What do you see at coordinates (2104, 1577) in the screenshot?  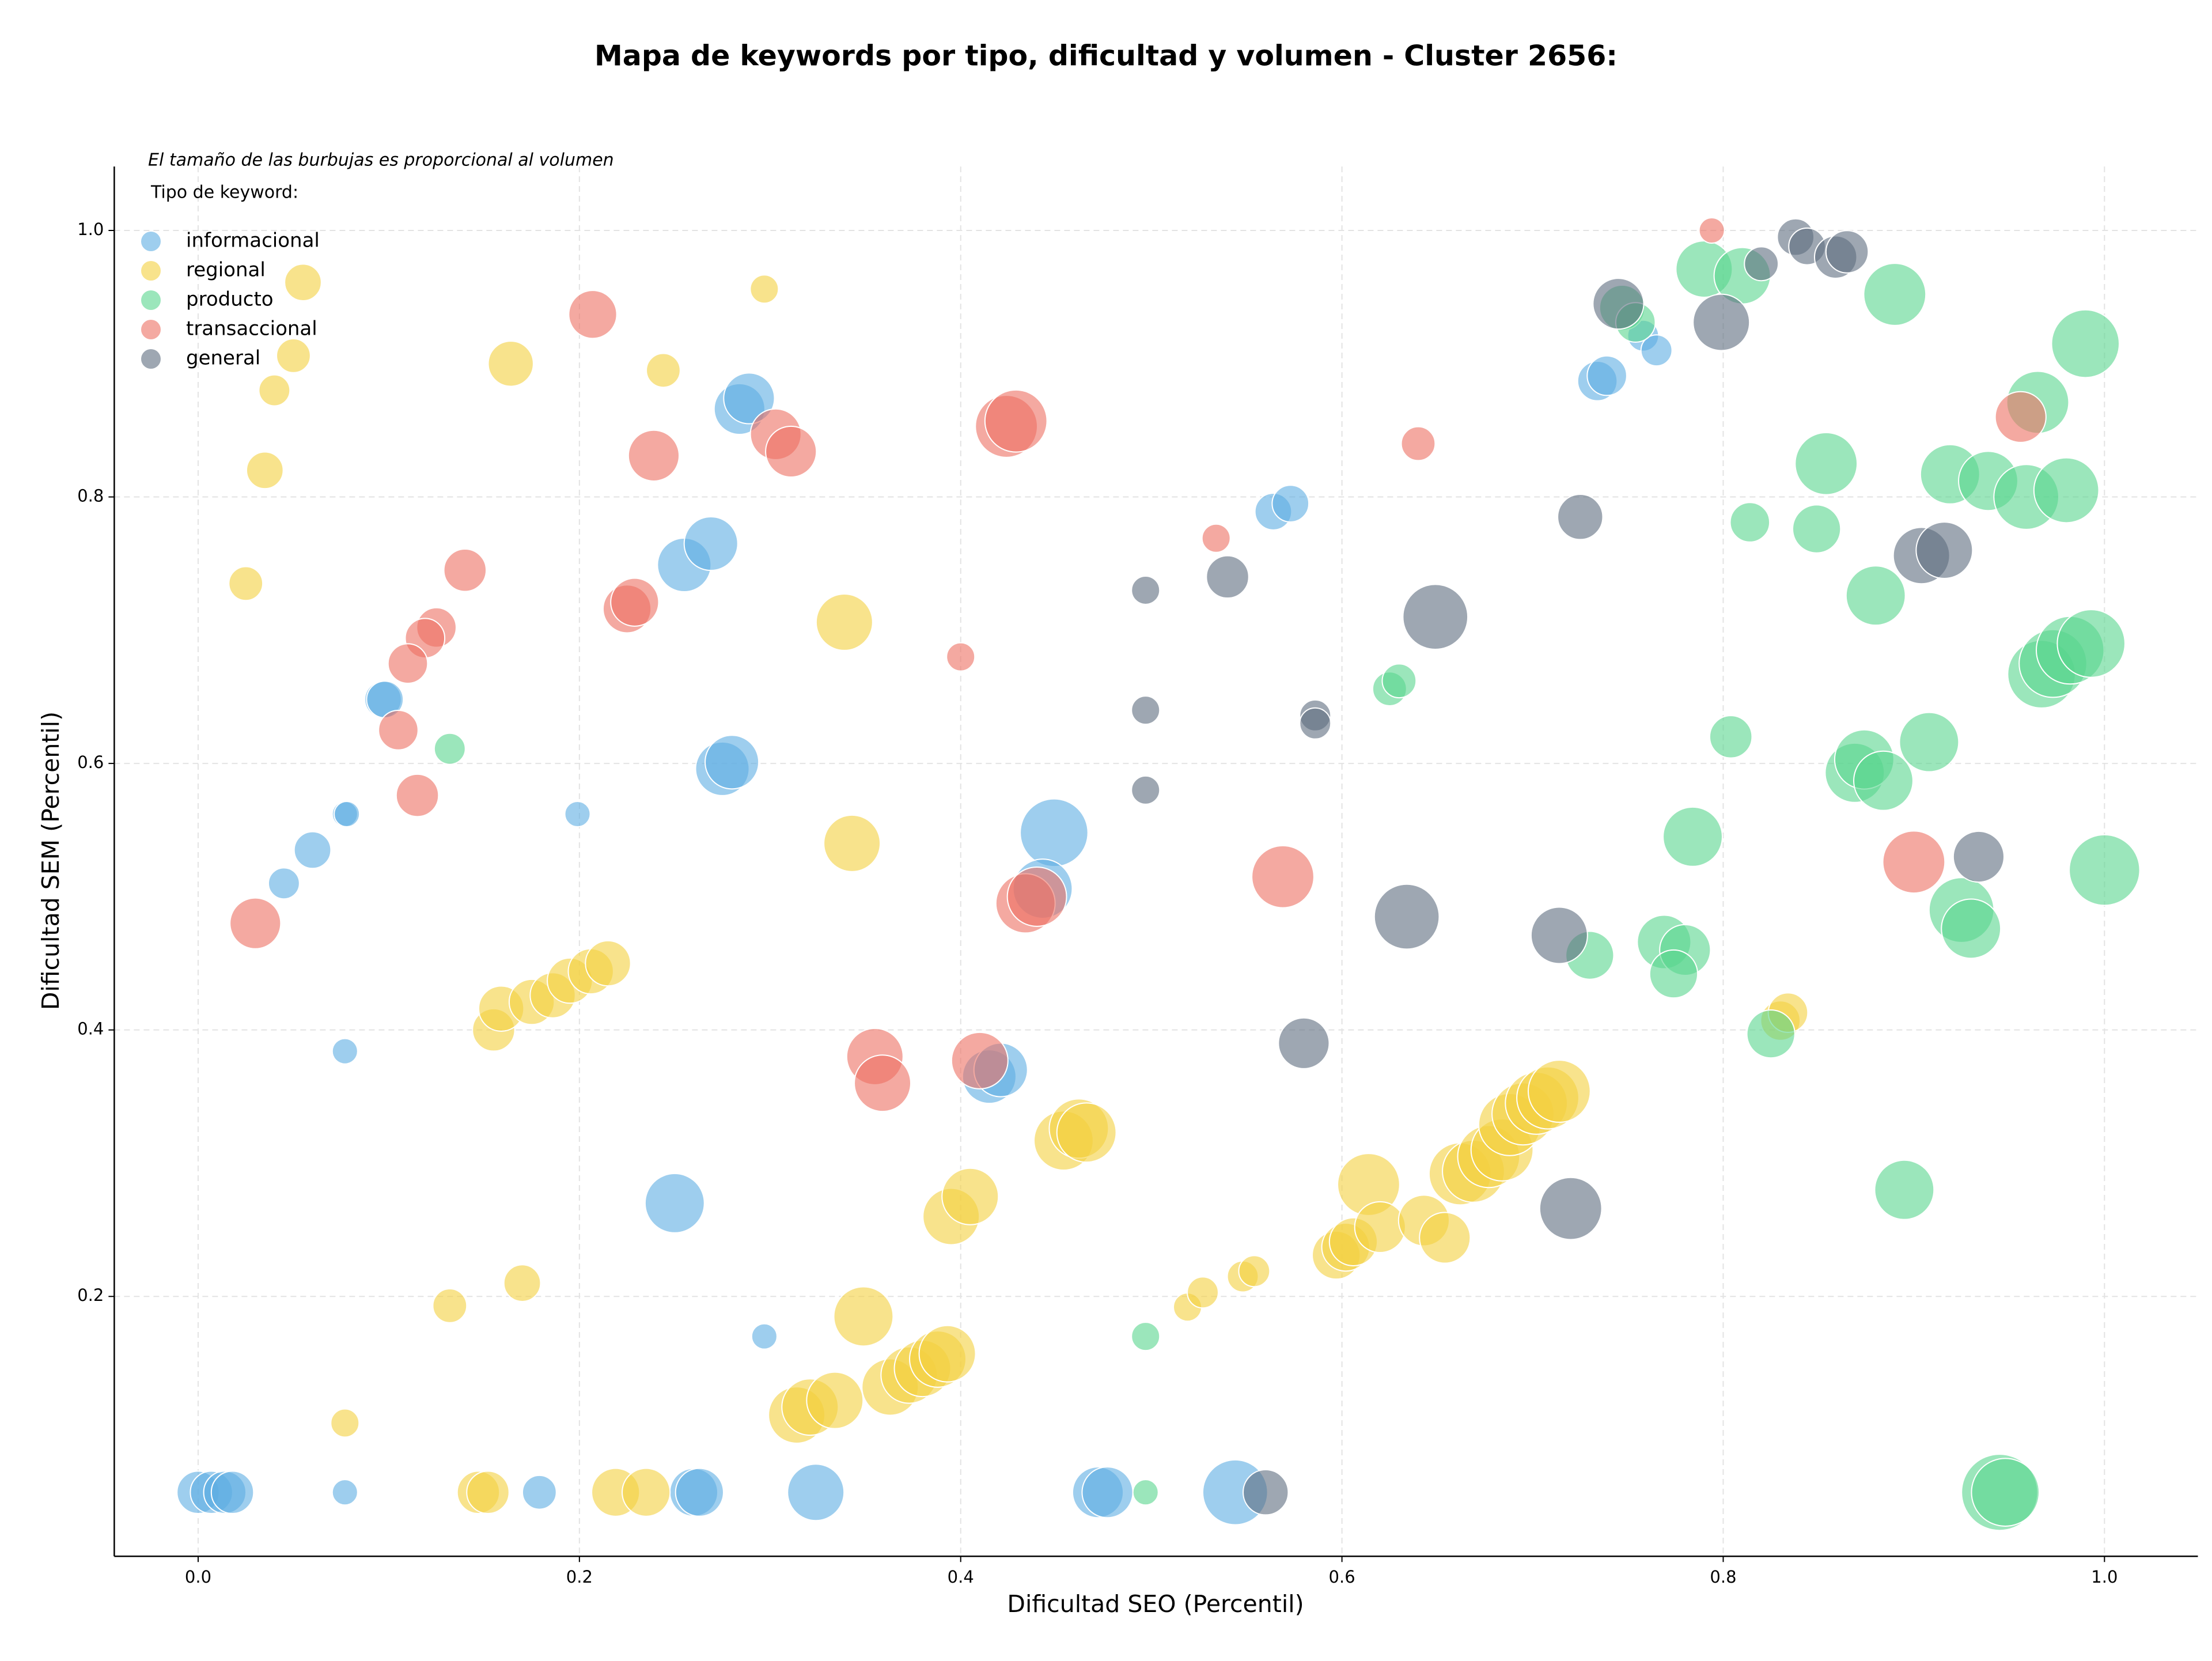 I see `x-tick-label: 1.0` at bounding box center [2104, 1577].